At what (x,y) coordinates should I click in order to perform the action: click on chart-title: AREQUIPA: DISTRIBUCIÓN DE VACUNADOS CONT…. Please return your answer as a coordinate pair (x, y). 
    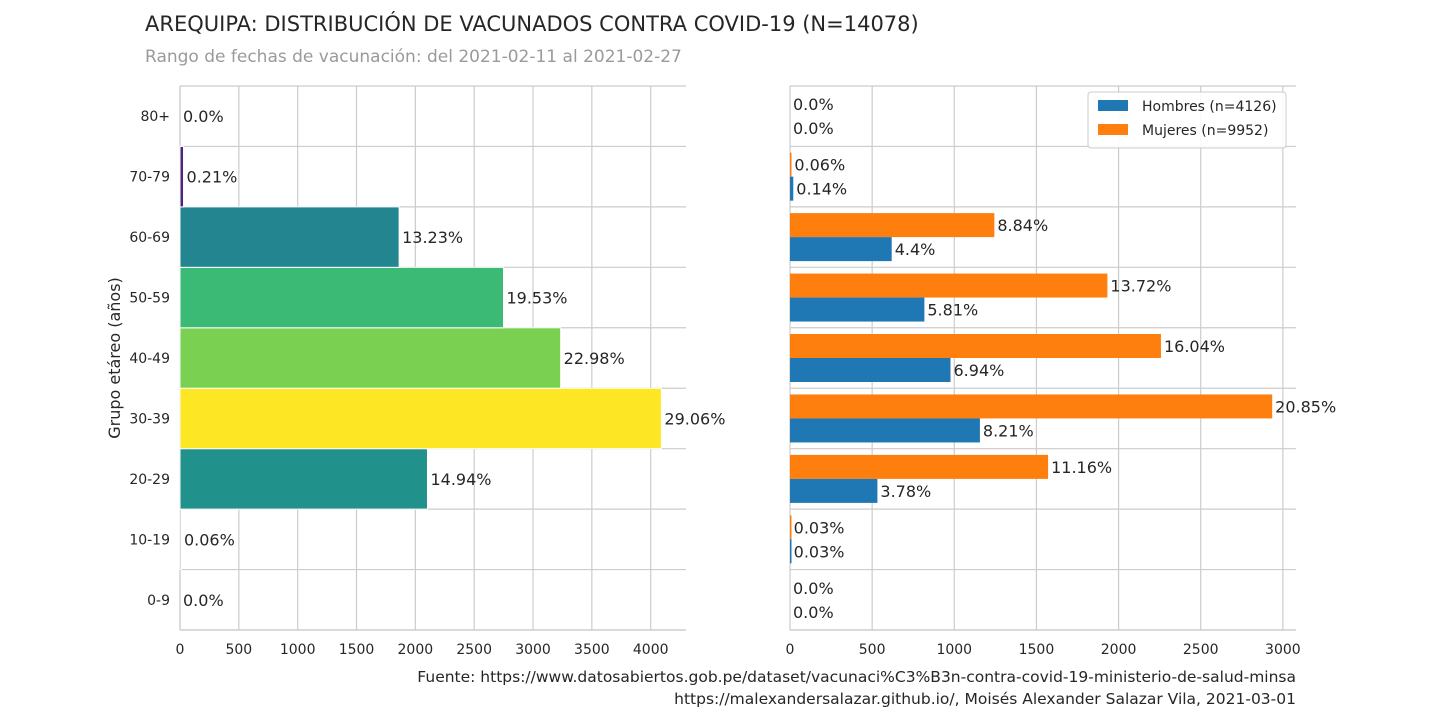
    Looking at the image, I should click on (532, 24).